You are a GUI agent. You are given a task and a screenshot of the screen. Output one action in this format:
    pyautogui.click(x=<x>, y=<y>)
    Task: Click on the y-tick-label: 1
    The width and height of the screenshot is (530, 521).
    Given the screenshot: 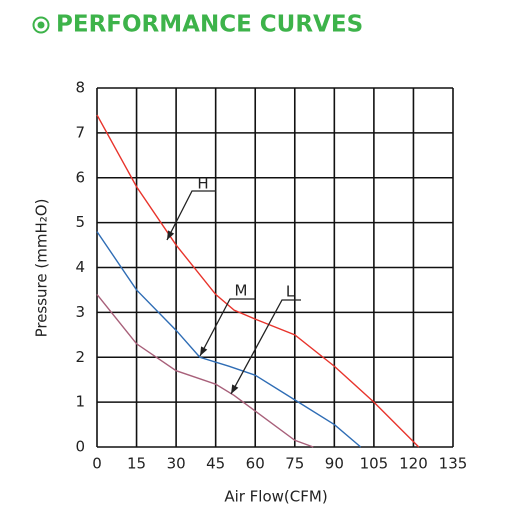 What is the action you would take?
    pyautogui.click(x=80, y=402)
    